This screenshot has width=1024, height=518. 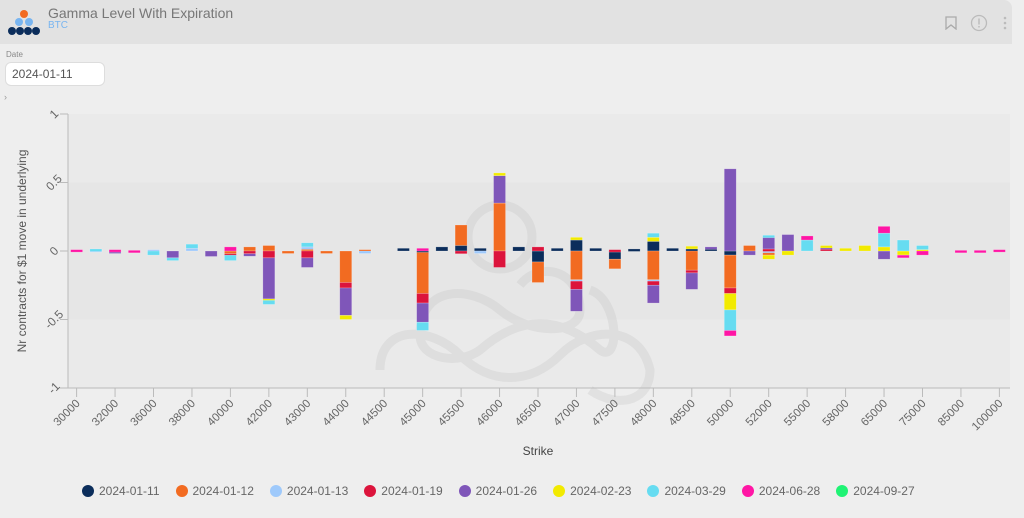 What do you see at coordinates (1005, 23) in the screenshot?
I see `more-vertical-icon` at bounding box center [1005, 23].